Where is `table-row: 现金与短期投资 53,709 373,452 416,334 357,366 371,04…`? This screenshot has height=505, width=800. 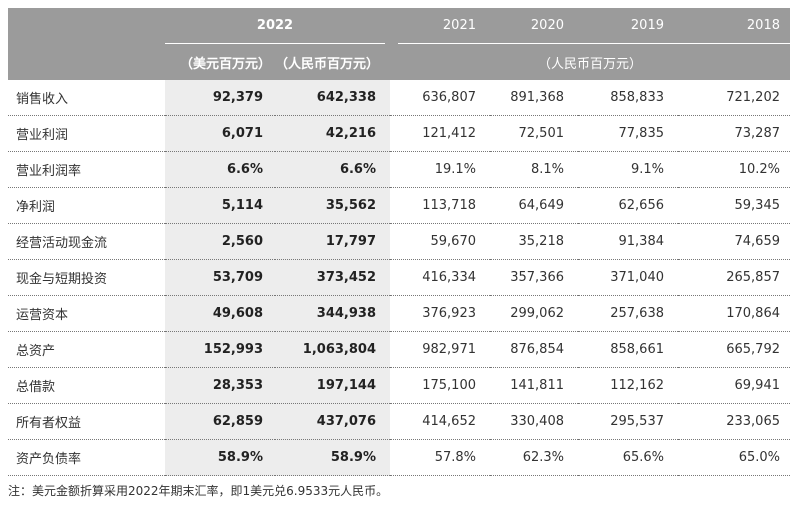 table-row: 现金与短期投资 53,709 373,452 416,334 357,366 371,04… is located at coordinates (399, 277).